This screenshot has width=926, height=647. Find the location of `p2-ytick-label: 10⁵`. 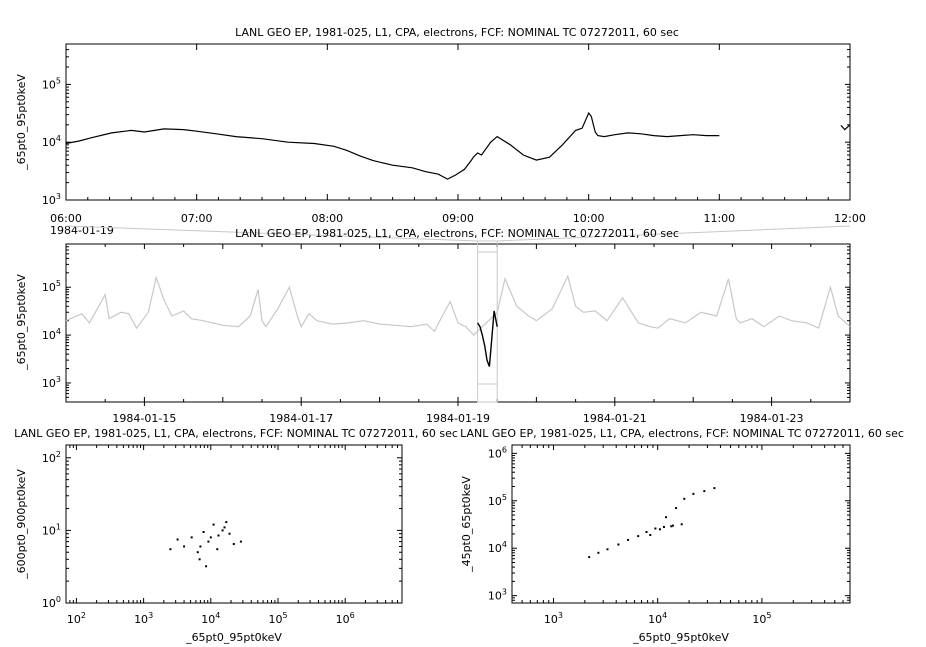

p2-ytick-label: 10⁵ is located at coordinates (51, 286).